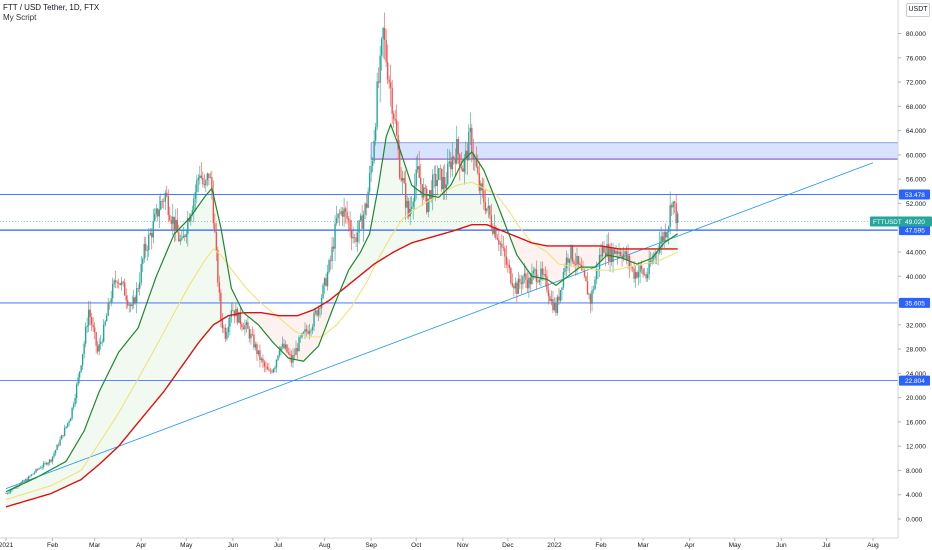  Describe the element at coordinates (916, 58) in the screenshot. I see `y-tick-label: 76.000` at that location.